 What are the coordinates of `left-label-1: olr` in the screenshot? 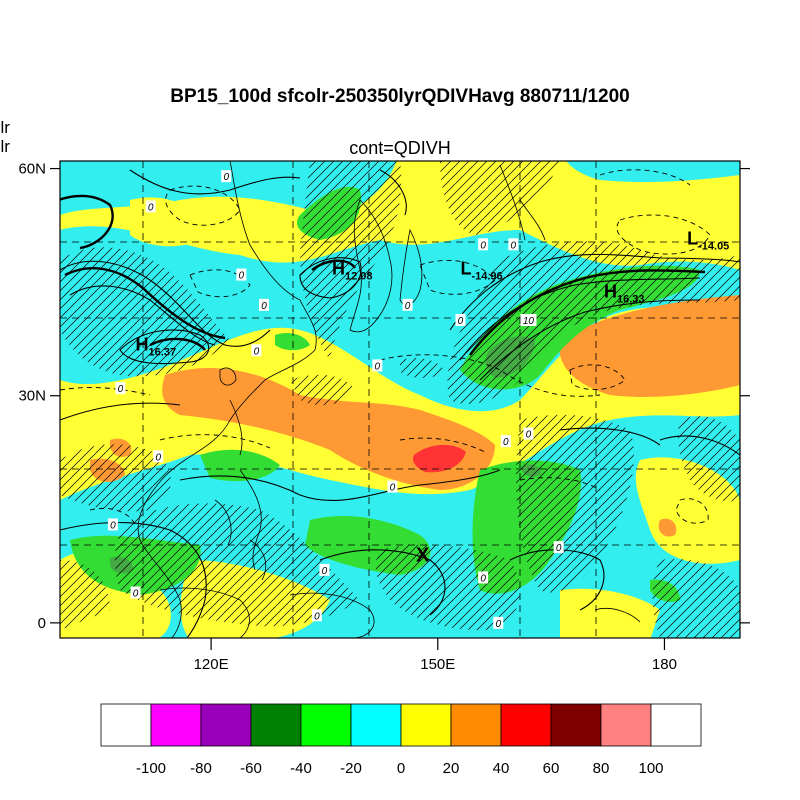 It's located at (5, 127).